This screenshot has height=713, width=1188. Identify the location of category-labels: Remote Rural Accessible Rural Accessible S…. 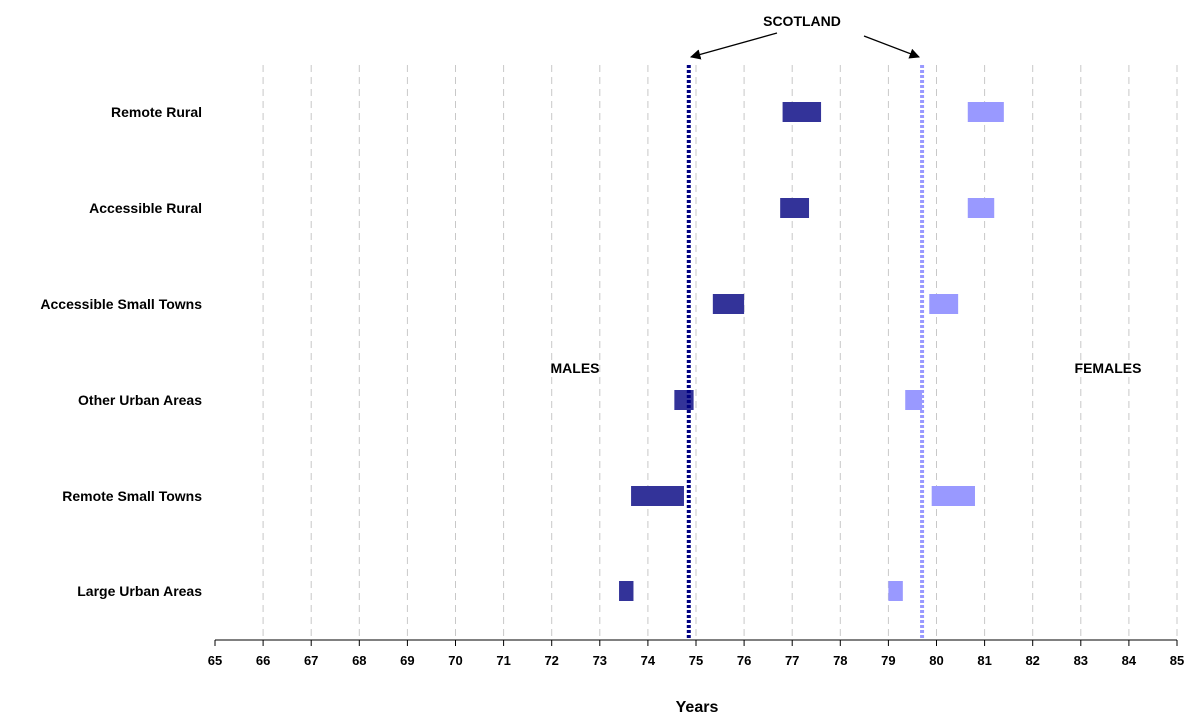
(121, 351).